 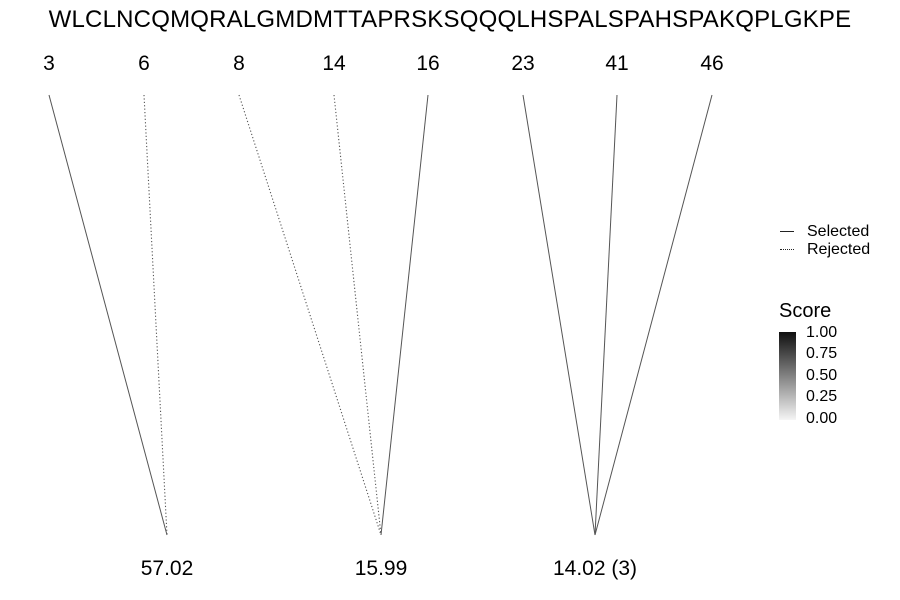 I want to click on colorbar-tick-label: 1.00, so click(x=822, y=332).